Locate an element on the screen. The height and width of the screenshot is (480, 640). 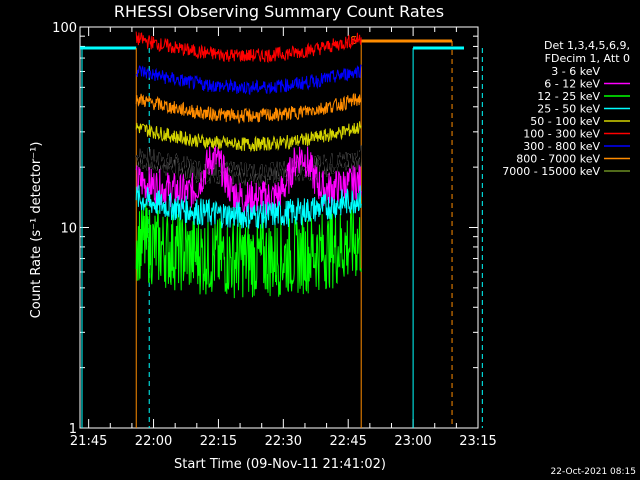
legend-header: Det 1,3,4,5,6,9, is located at coordinates (587, 45).